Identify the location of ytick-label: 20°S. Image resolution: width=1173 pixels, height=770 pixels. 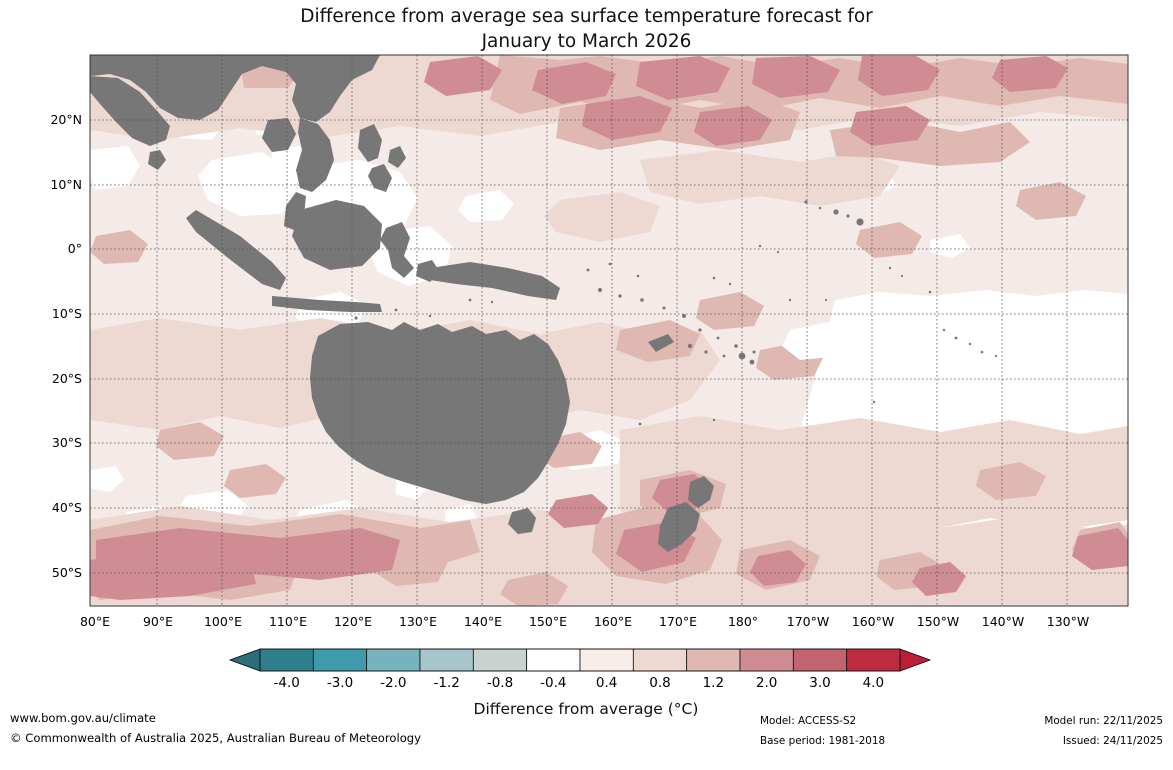
(67, 378).